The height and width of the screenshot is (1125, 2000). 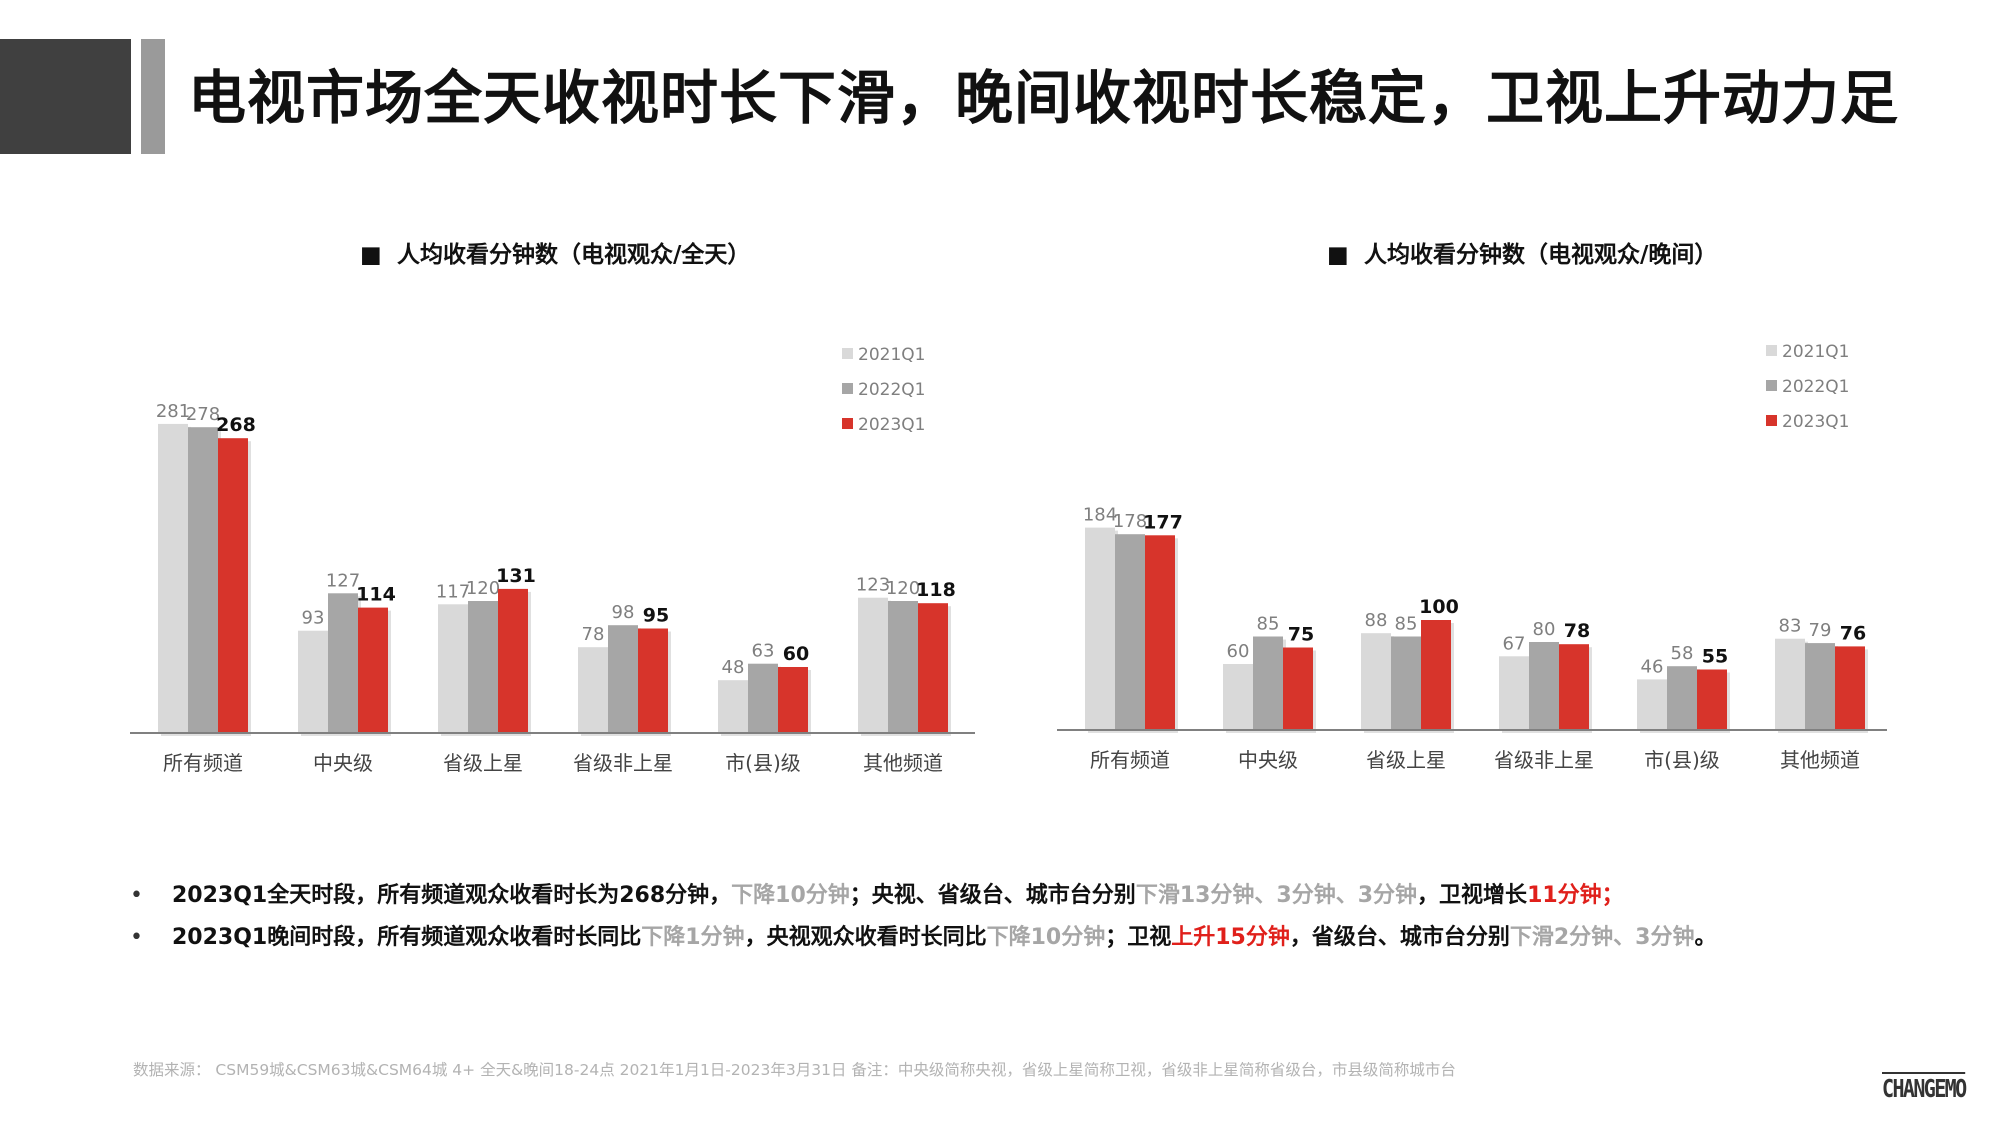 I want to click on data-label: 184, so click(x=1100, y=515).